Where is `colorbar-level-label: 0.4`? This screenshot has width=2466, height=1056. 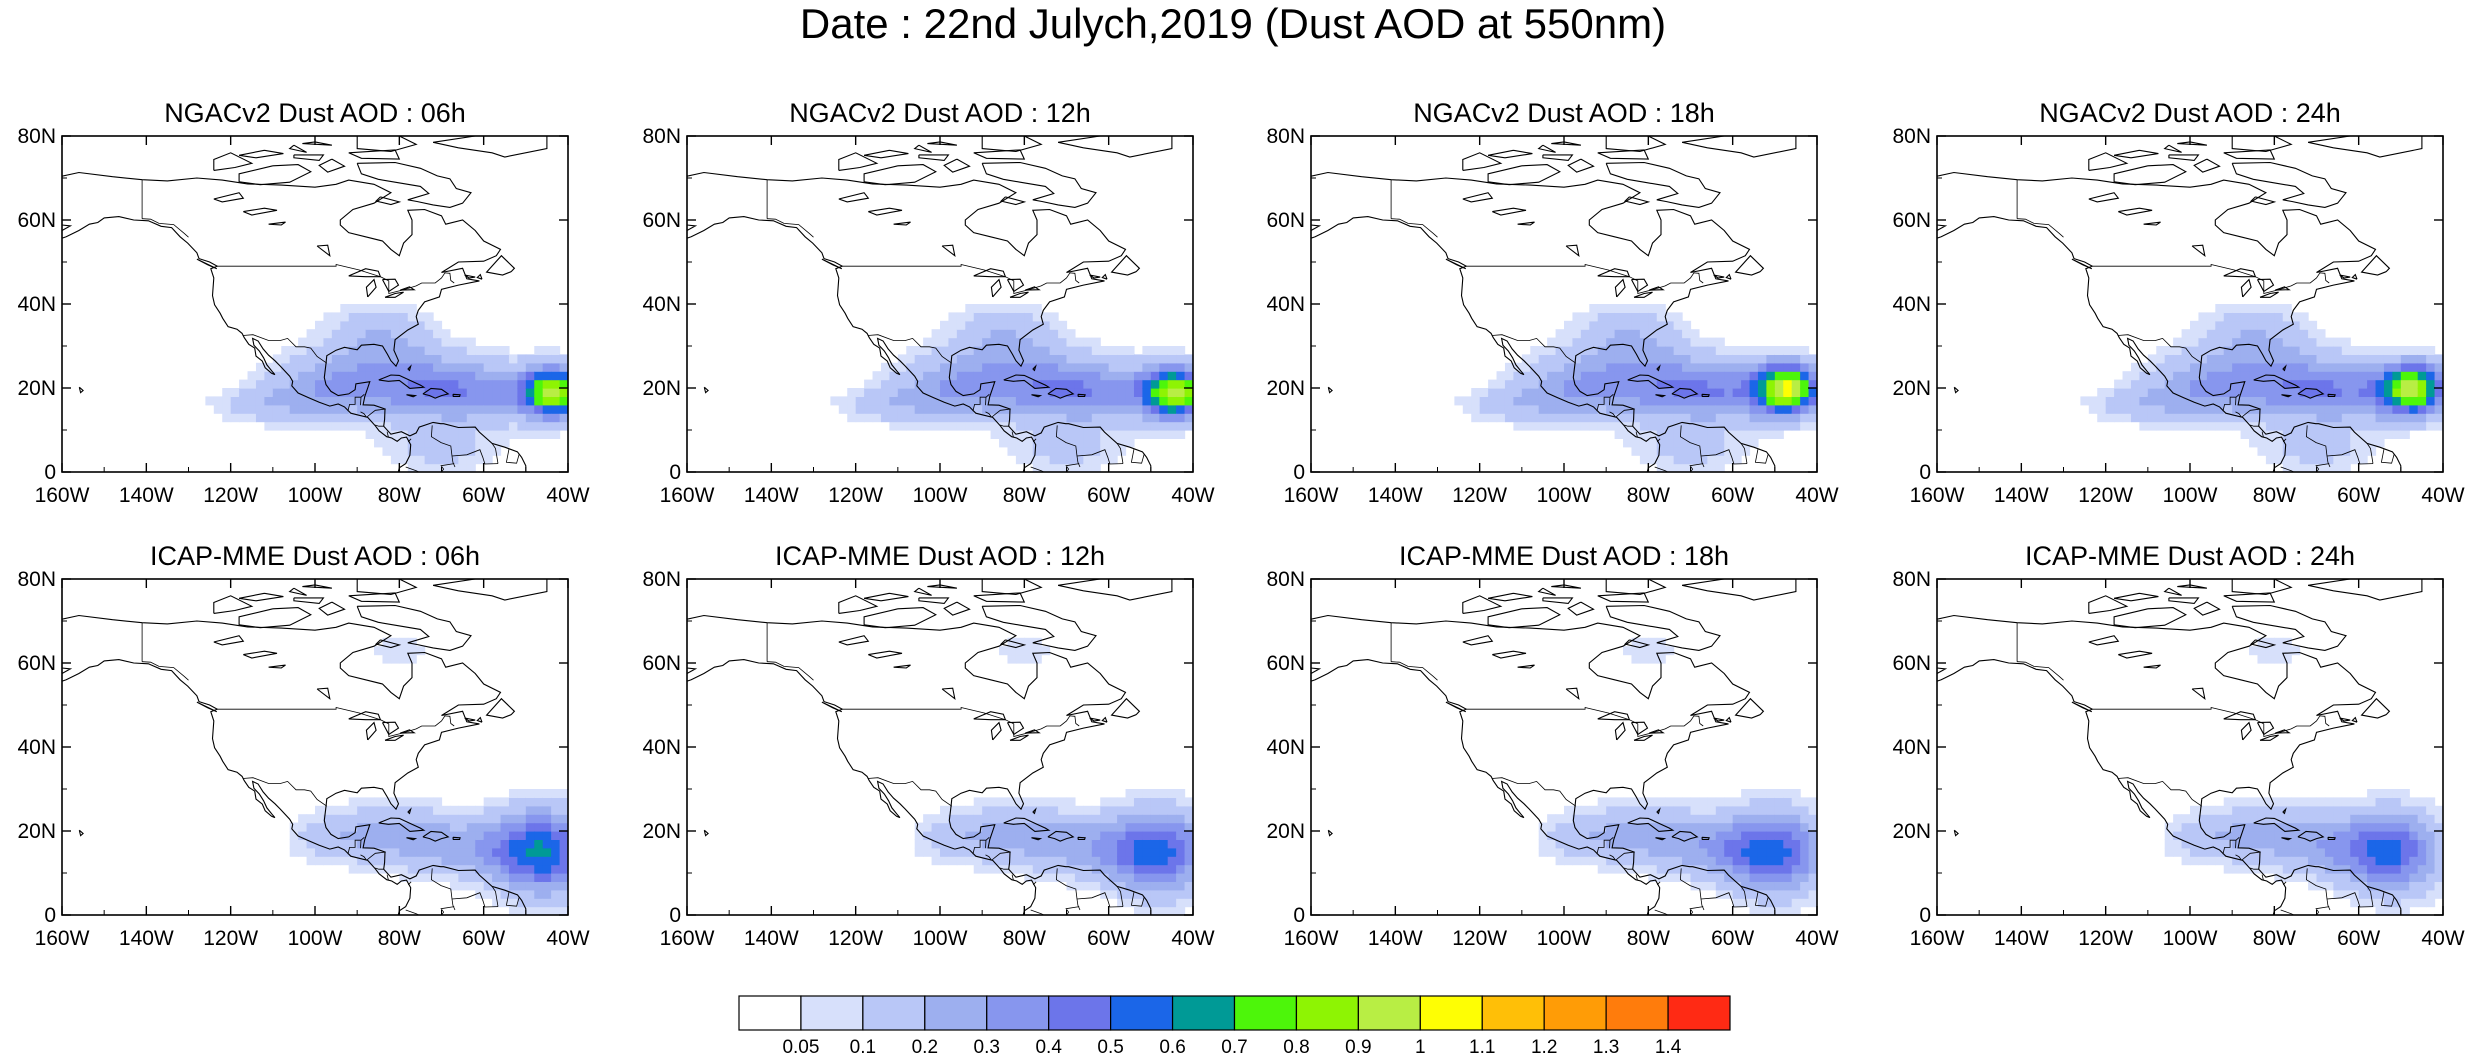
colorbar-level-label: 0.4 is located at coordinates (1048, 1046).